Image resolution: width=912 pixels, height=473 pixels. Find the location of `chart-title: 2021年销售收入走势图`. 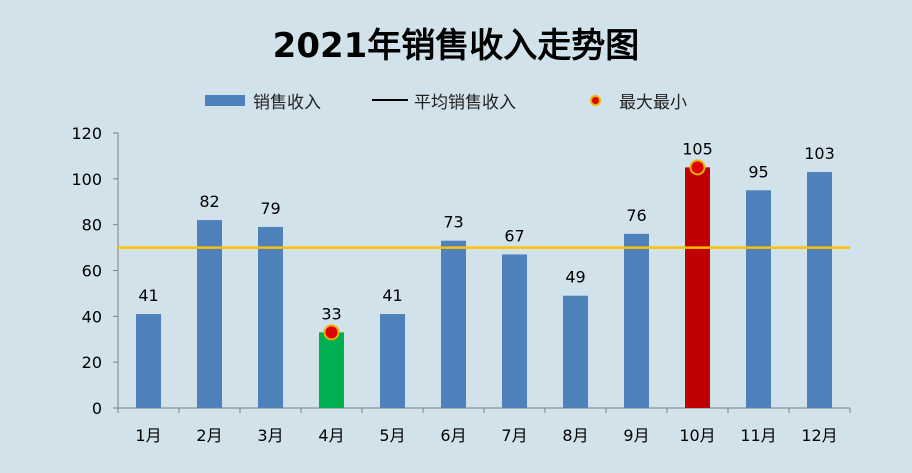

chart-title: 2021年销售收入走势图 is located at coordinates (456, 46).